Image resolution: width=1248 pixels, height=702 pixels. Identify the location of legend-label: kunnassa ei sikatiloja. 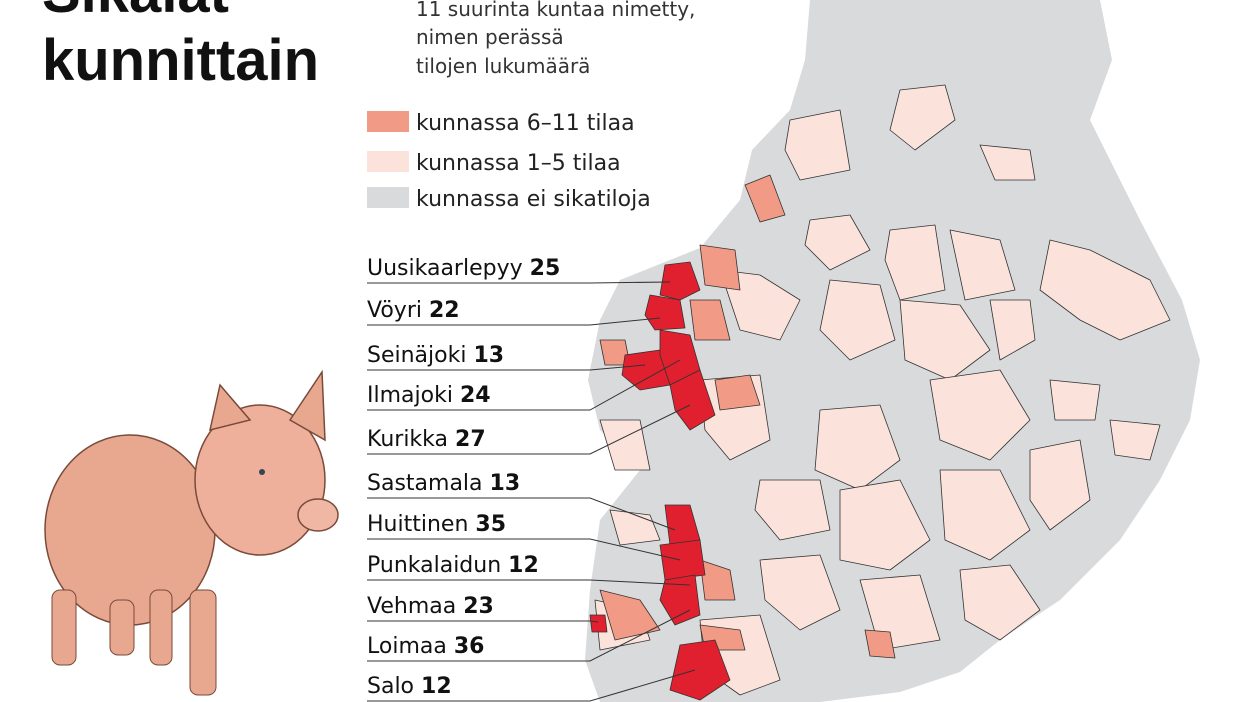
(533, 199).